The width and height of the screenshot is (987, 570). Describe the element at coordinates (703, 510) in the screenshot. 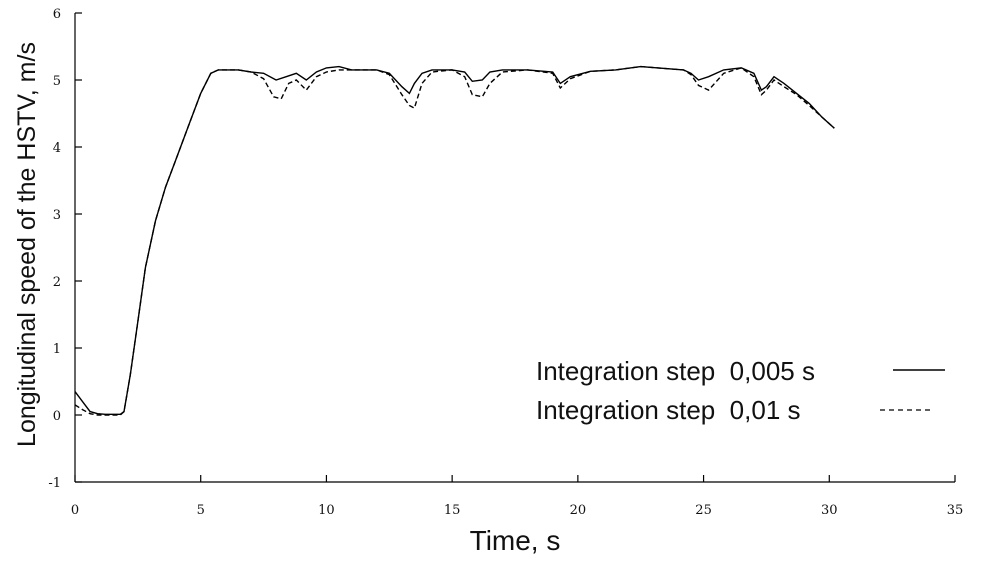

I see `x-tick-label: 25` at that location.